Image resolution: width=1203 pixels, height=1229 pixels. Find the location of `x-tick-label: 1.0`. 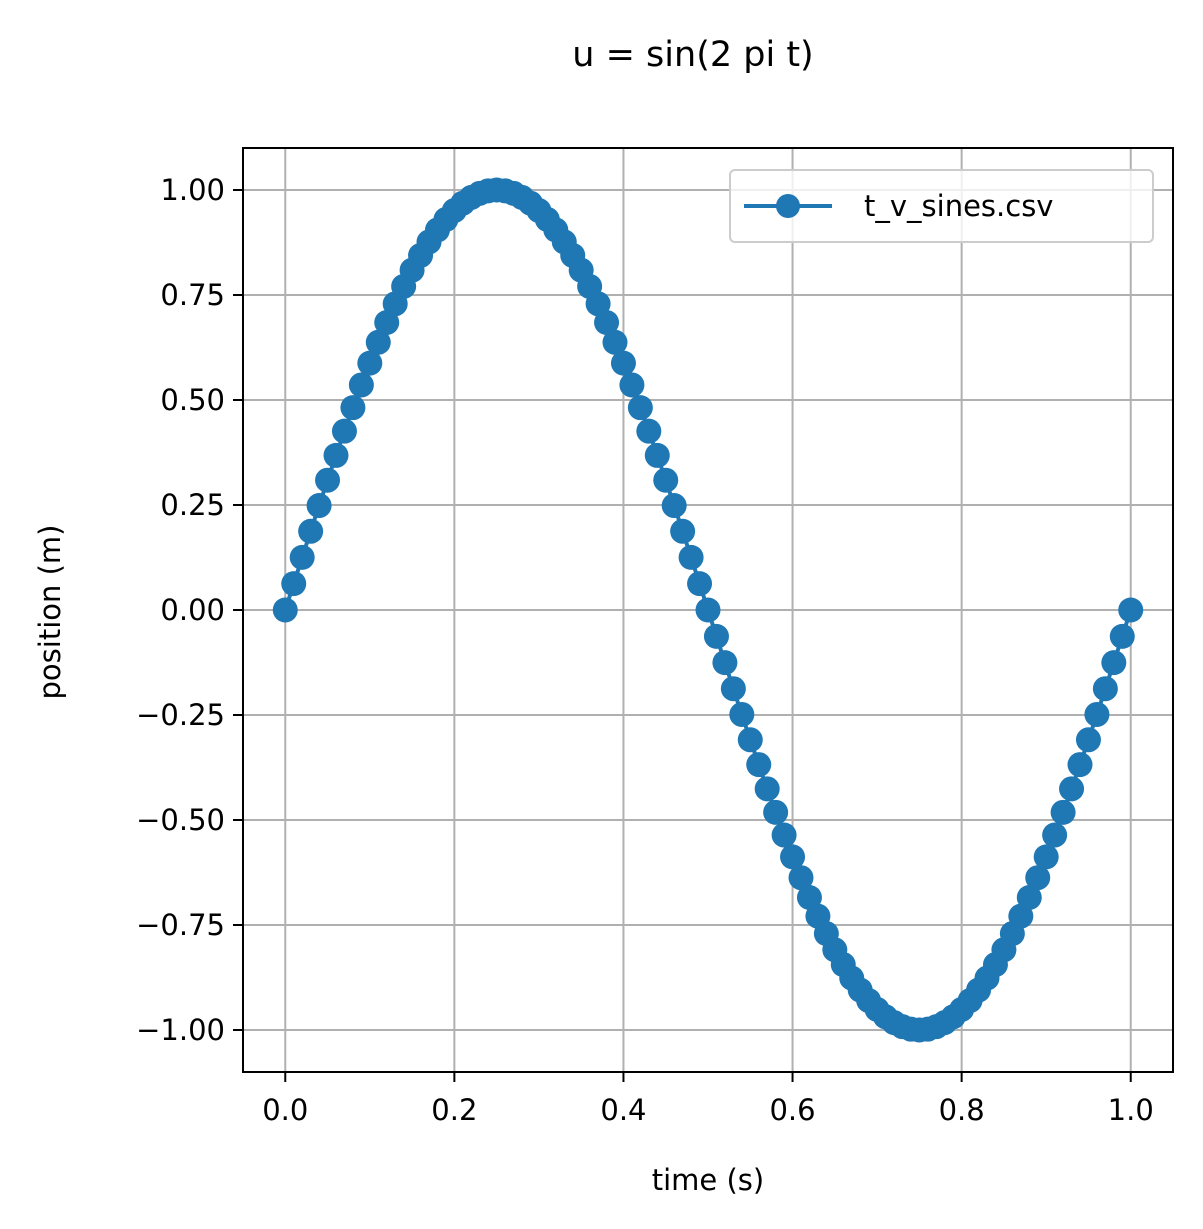

x-tick-label: 1.0 is located at coordinates (1131, 1110).